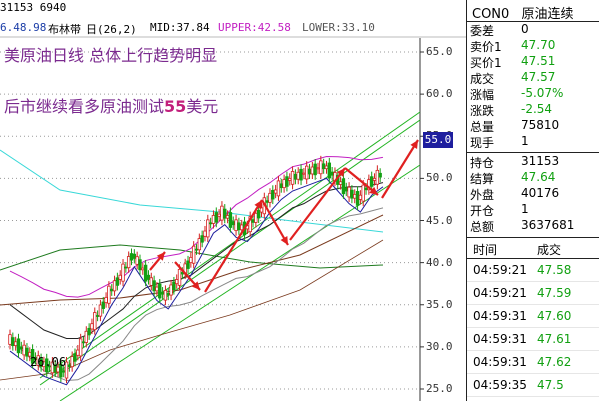 The width and height of the screenshot is (599, 401). What do you see at coordinates (549, 250) in the screenshot?
I see `trade-price-header: 成交` at bounding box center [549, 250].